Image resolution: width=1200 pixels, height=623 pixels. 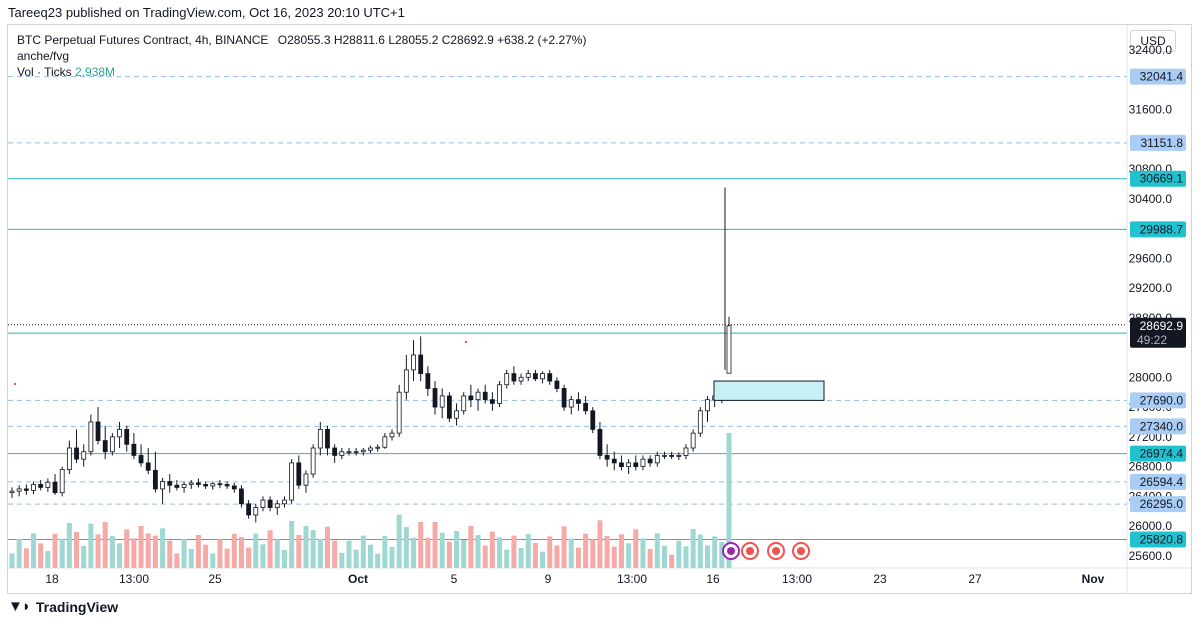 I want to click on x-tick-label: Nov, so click(x=1093, y=579).